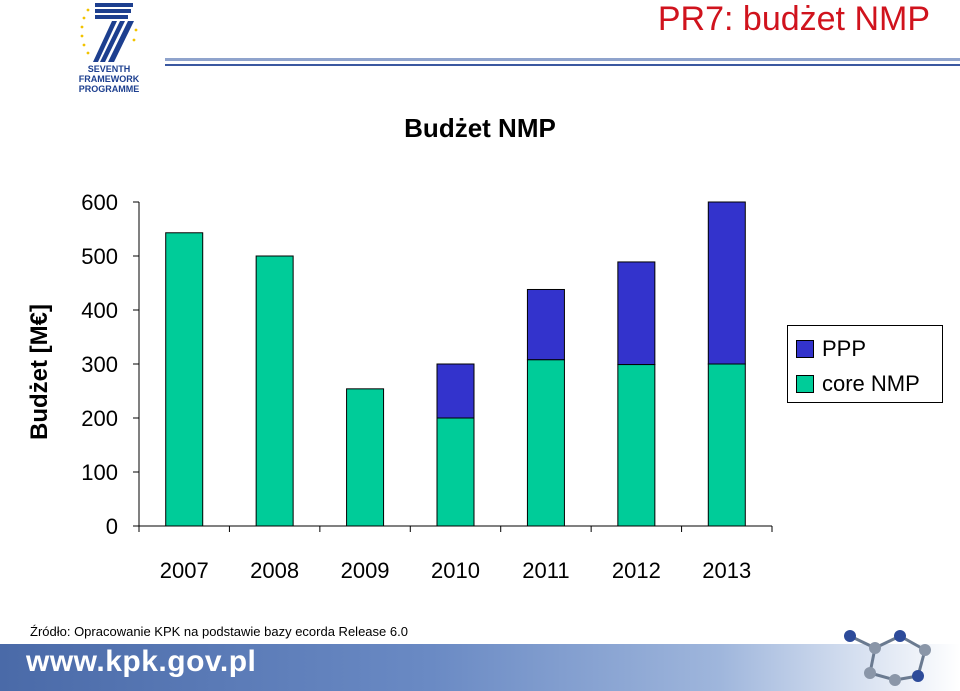 The image size is (960, 691). Describe the element at coordinates (726, 570) in the screenshot. I see `x-tick-label-2013: 2013` at that location.